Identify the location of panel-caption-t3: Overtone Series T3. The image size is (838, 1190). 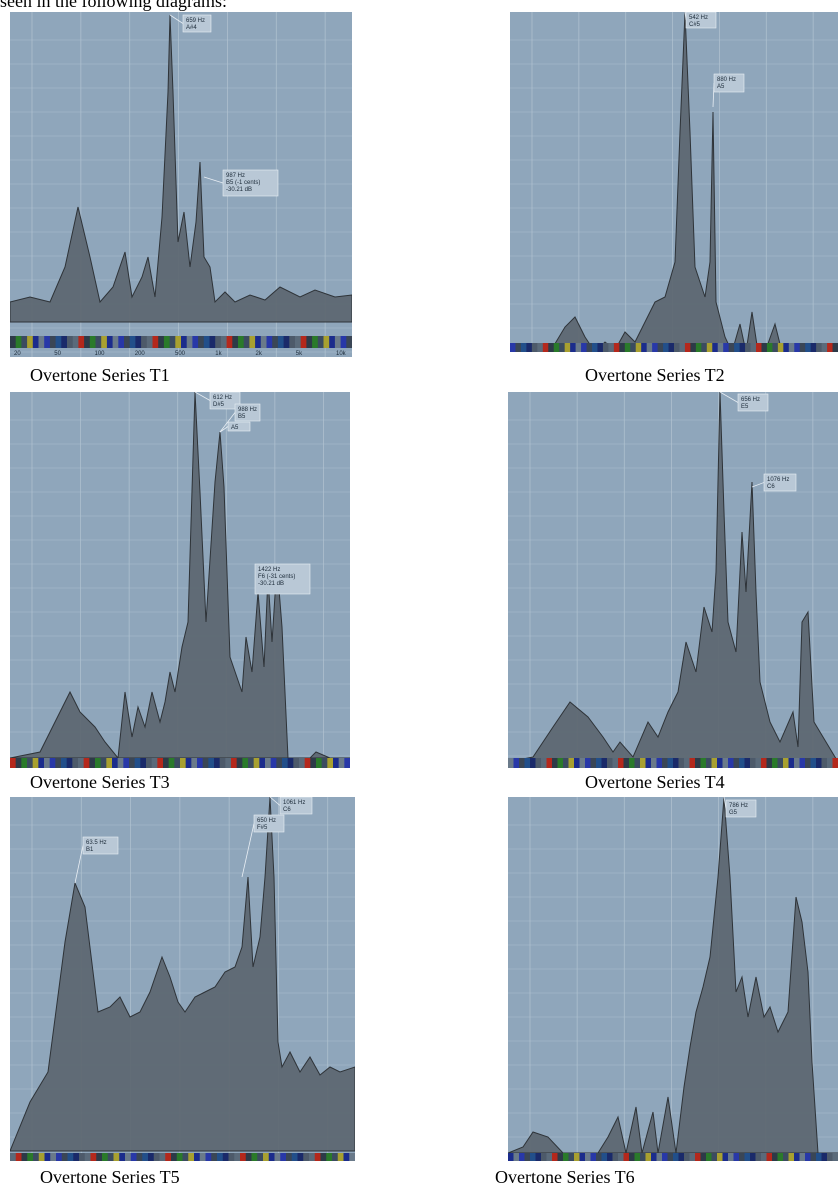
(100, 782).